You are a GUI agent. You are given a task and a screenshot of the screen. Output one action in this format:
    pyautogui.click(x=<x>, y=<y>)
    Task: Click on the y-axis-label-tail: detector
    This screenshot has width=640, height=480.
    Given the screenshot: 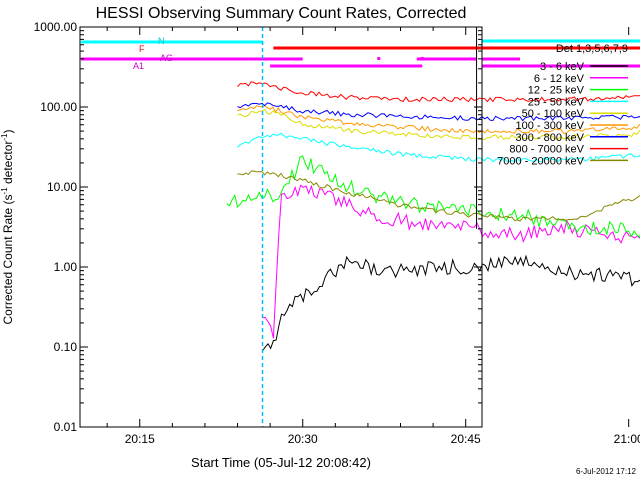 What is the action you would take?
    pyautogui.click(x=8, y=164)
    